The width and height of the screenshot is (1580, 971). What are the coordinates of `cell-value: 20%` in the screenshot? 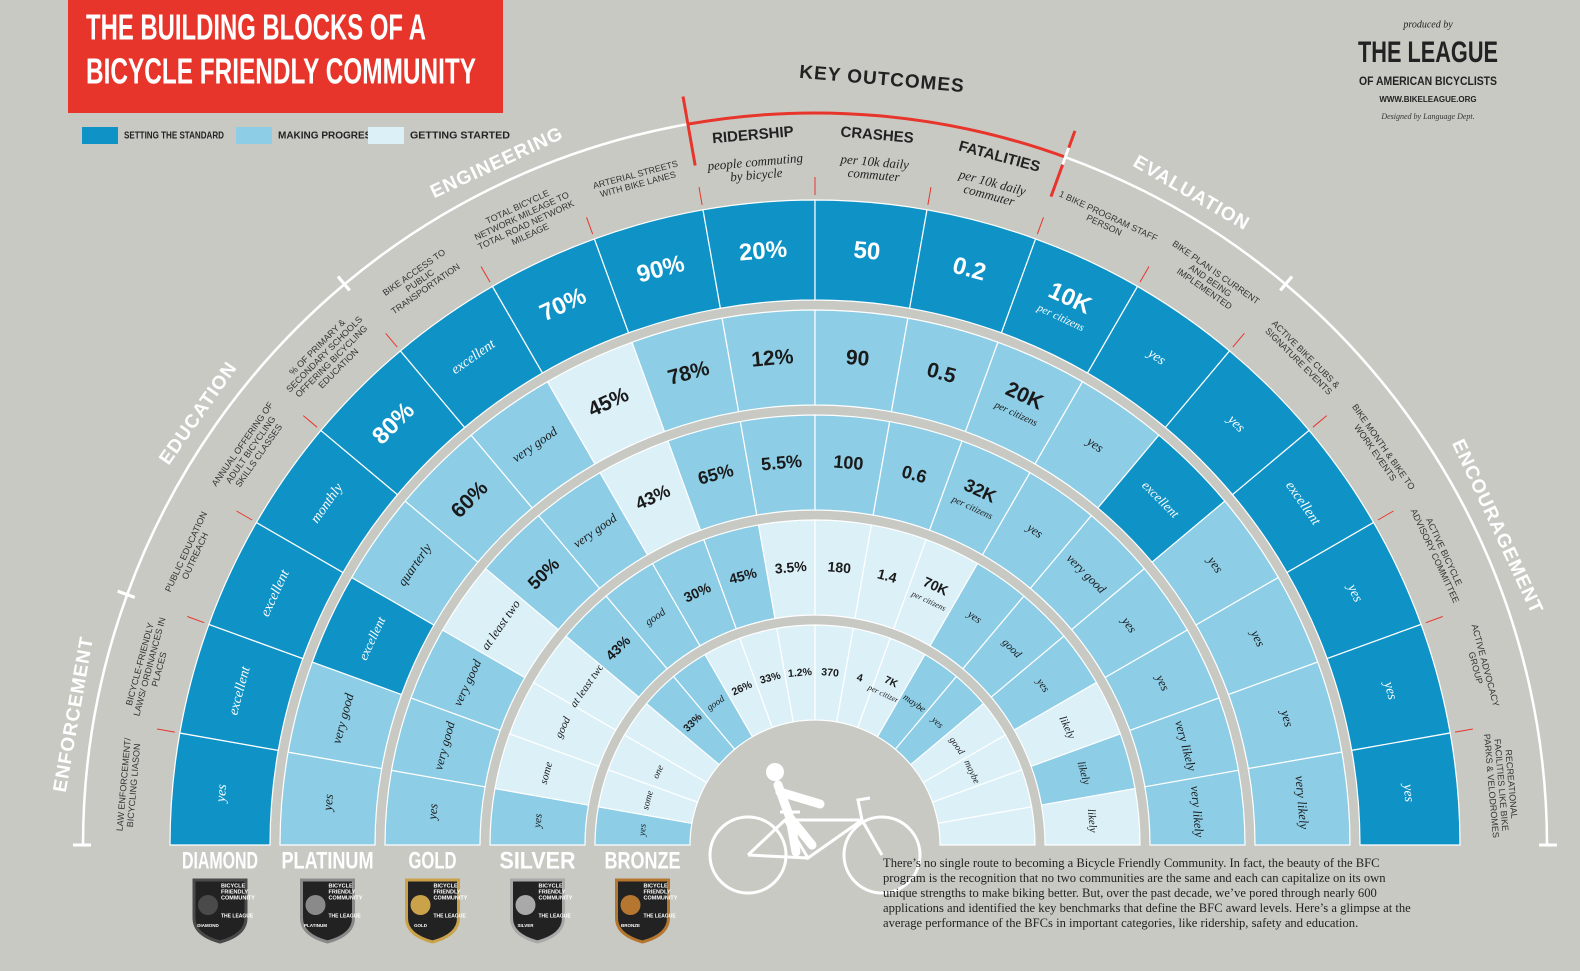 It's located at (763, 251).